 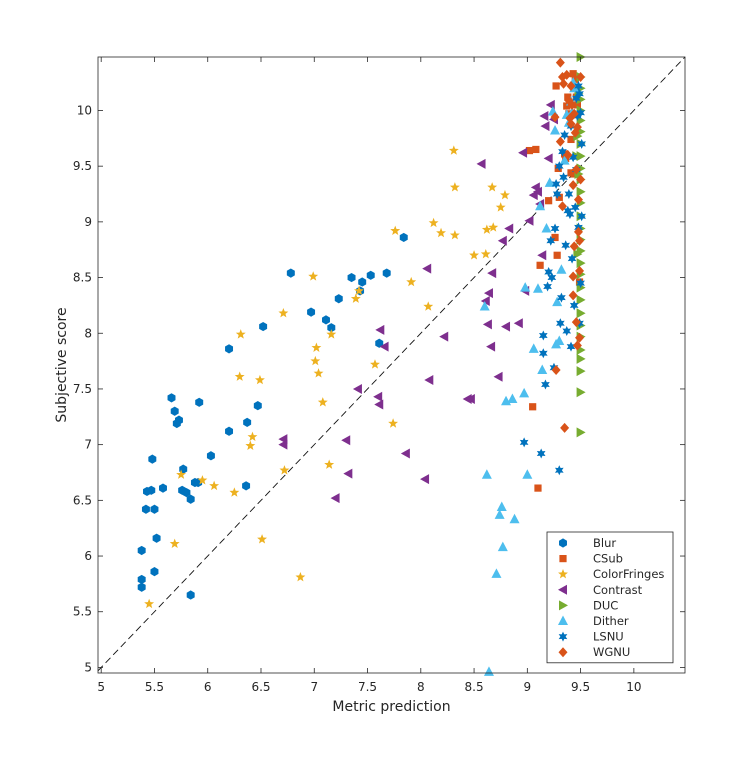 I want to click on legend-label: DUC, so click(x=605, y=605).